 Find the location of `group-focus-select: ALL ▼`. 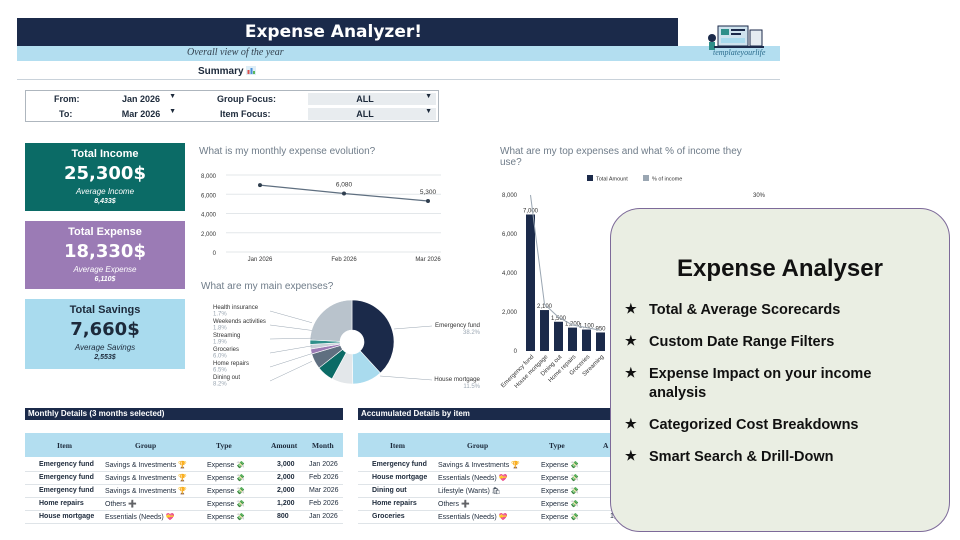

group-focus-select: ALL ▼ is located at coordinates (372, 99).